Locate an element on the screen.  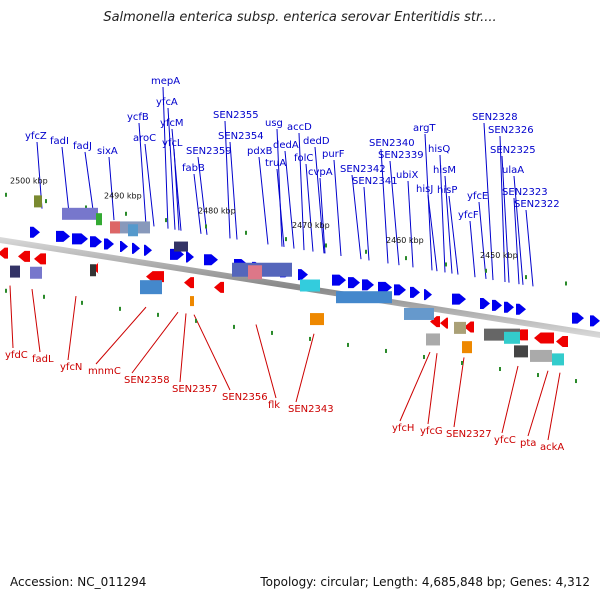
kbp-tick-label: 2490 kbp is located at coordinates (123, 195).